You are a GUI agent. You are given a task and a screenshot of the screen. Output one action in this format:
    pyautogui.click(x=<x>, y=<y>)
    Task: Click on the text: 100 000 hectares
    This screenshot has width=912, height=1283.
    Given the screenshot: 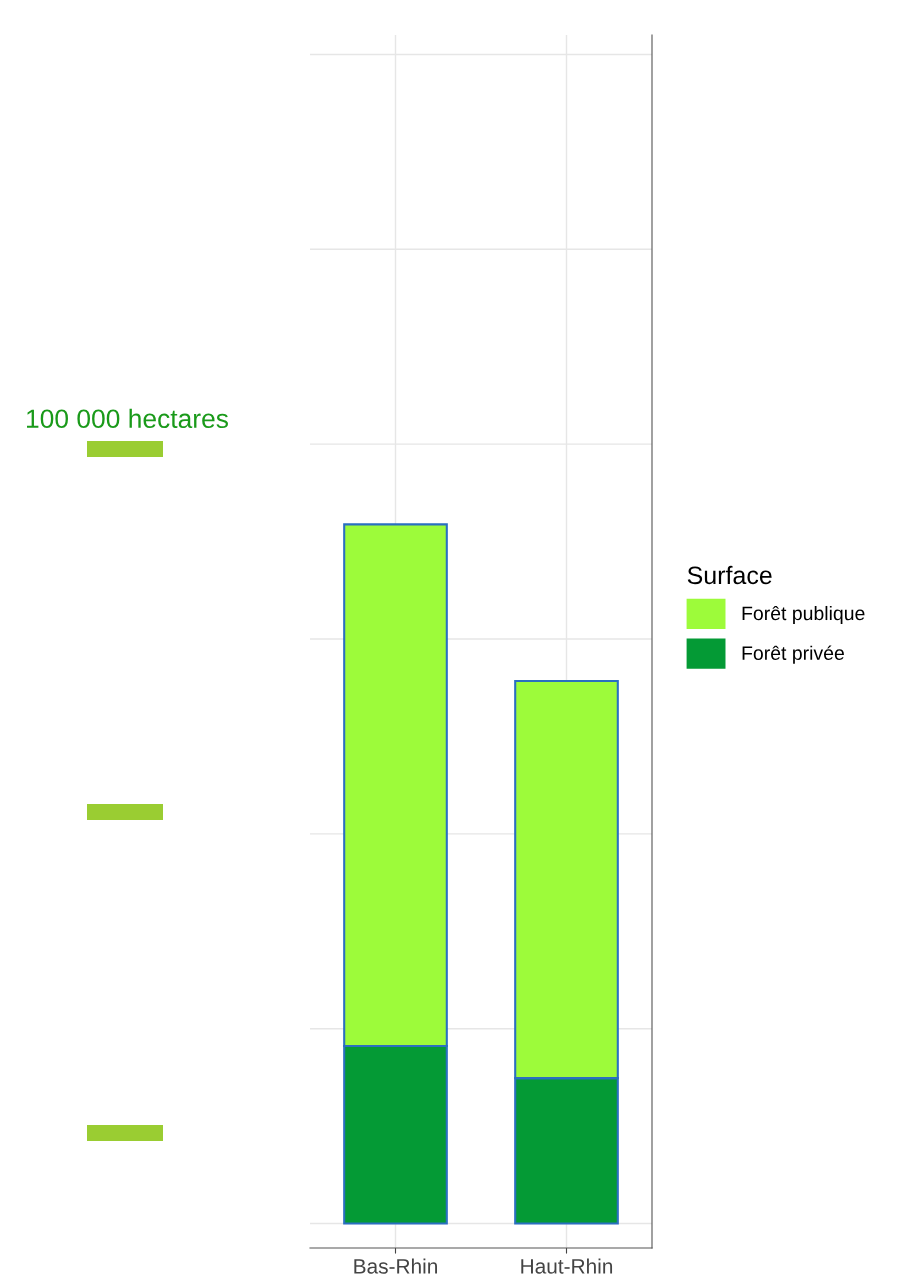 What is the action you would take?
    pyautogui.click(x=127, y=418)
    